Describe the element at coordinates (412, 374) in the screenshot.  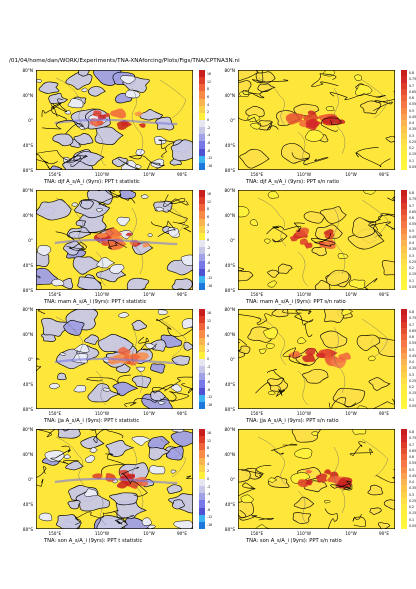
I see `colorbar-tick-label: 0.3` at that location.